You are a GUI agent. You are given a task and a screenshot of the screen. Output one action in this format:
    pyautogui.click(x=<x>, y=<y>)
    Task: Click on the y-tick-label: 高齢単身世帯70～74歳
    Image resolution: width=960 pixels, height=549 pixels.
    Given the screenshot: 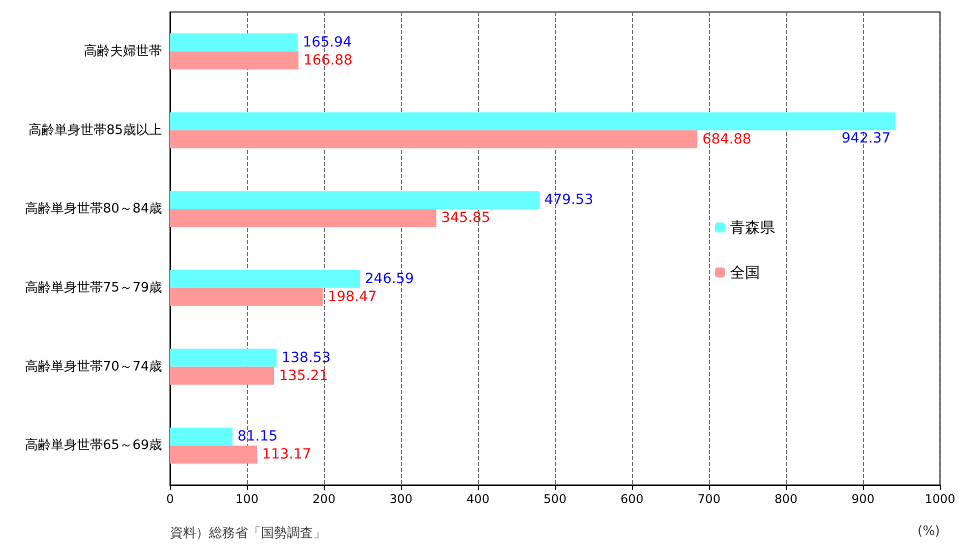 What is the action you would take?
    pyautogui.click(x=93, y=366)
    